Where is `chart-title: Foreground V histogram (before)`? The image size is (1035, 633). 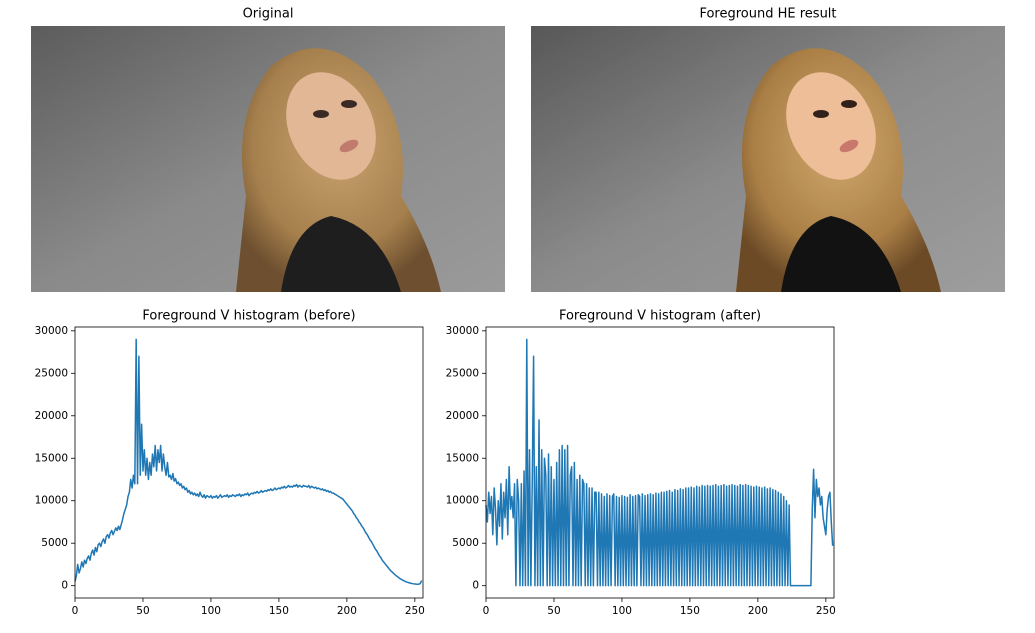
chart-title: Foreground V histogram (before) is located at coordinates (248, 316).